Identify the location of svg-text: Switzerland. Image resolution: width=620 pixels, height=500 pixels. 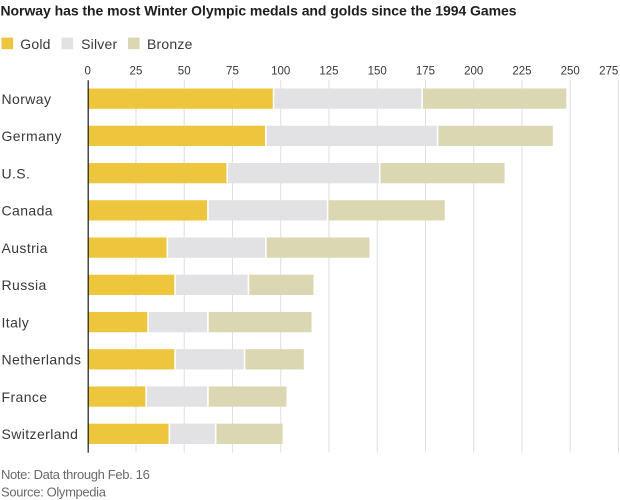
(40, 434).